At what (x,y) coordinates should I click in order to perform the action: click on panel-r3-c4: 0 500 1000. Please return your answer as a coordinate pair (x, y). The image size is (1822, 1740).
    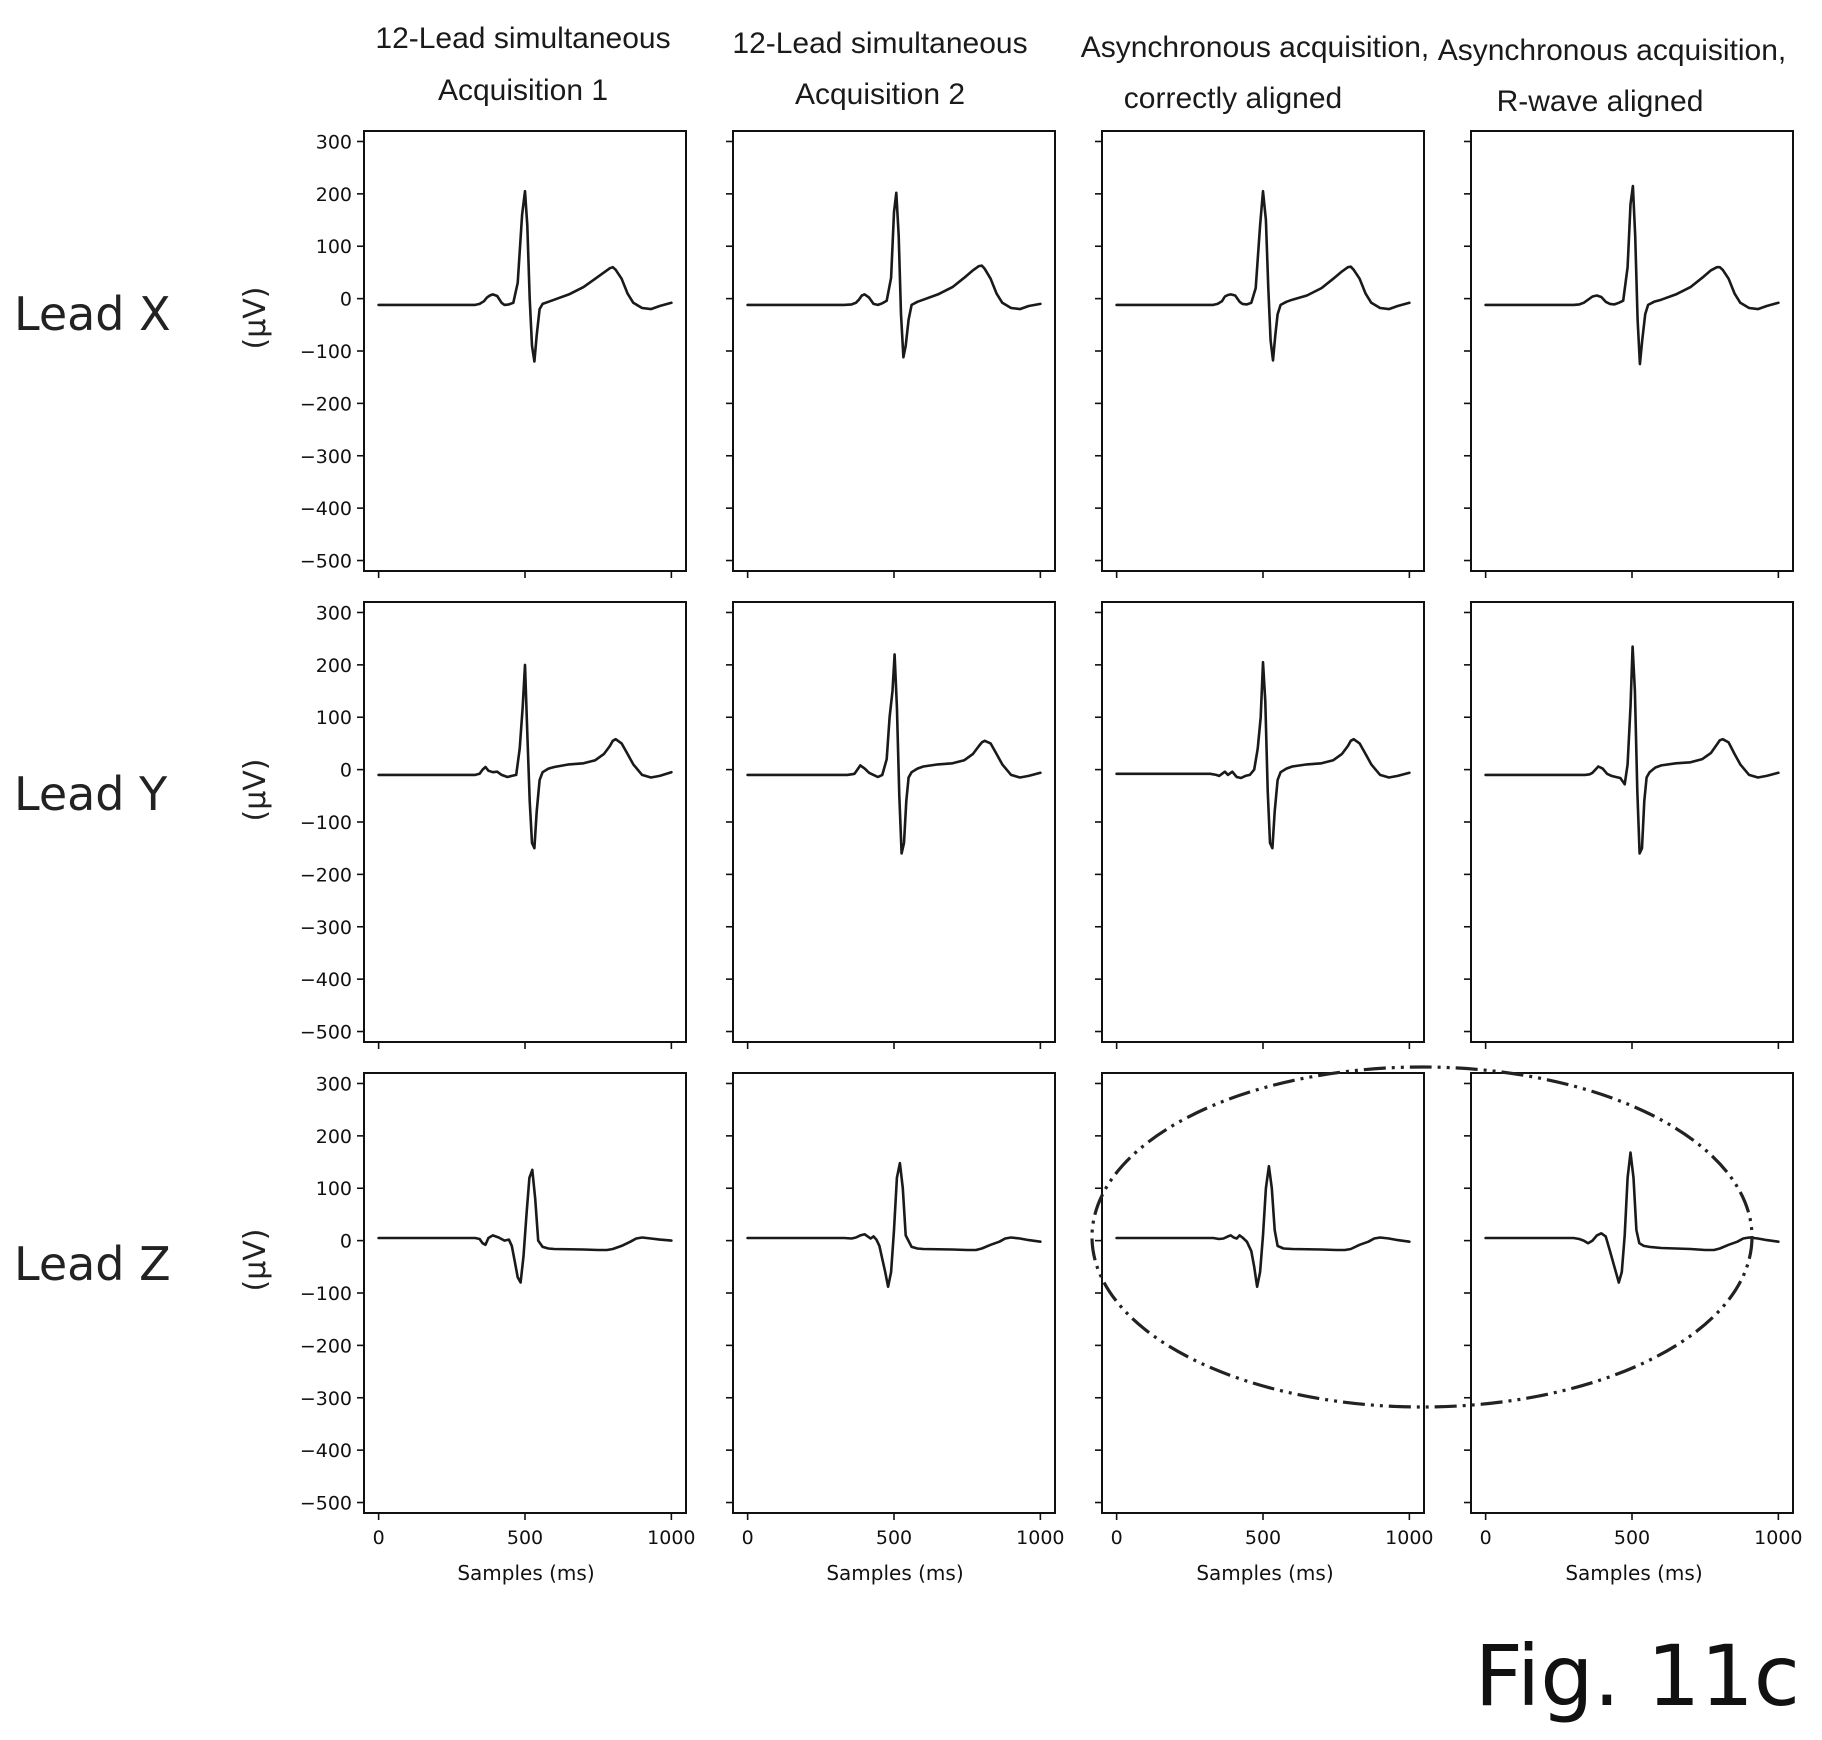
    Looking at the image, I should click on (1633, 1310).